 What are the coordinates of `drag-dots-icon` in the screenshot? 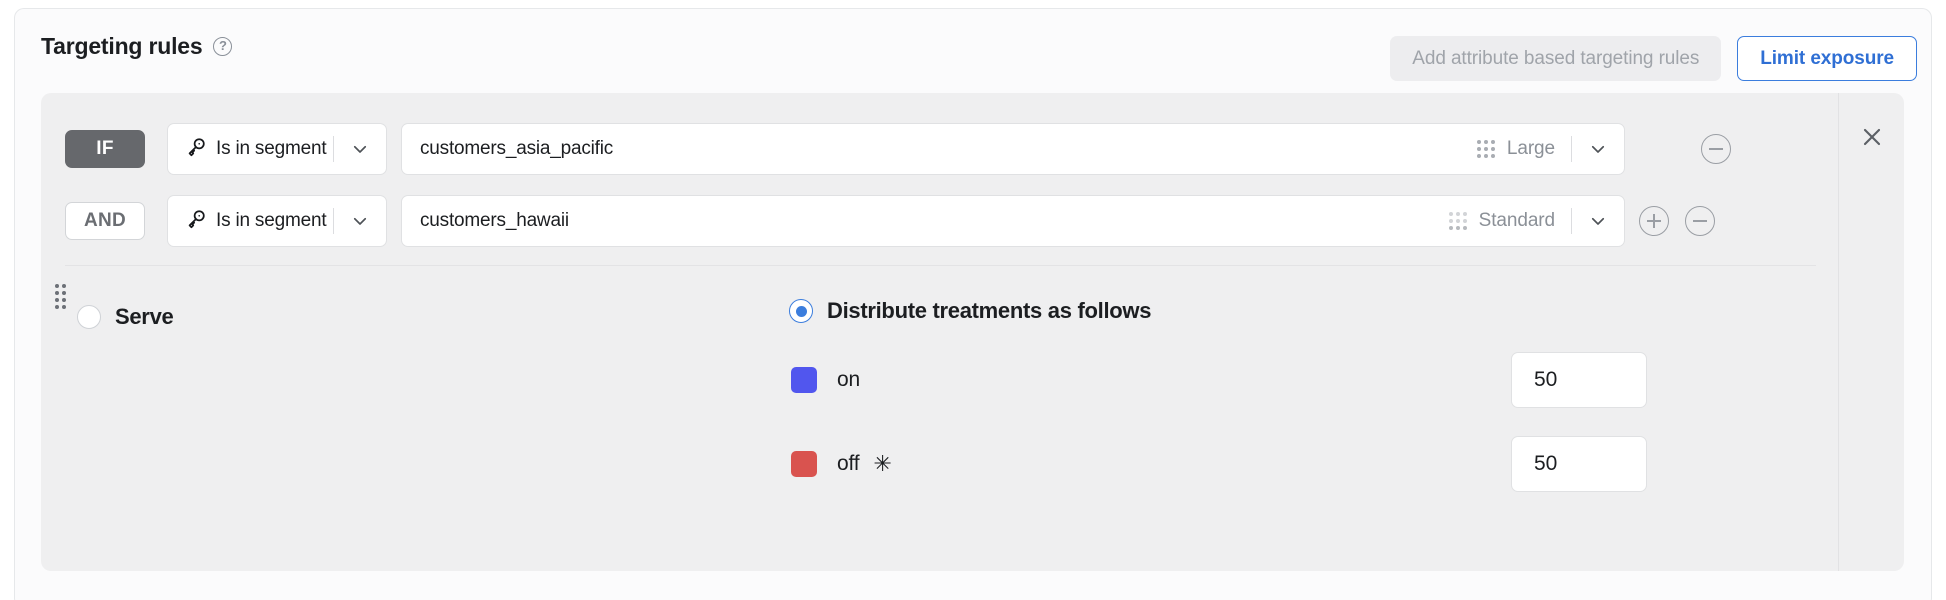 It's located at (60, 296).